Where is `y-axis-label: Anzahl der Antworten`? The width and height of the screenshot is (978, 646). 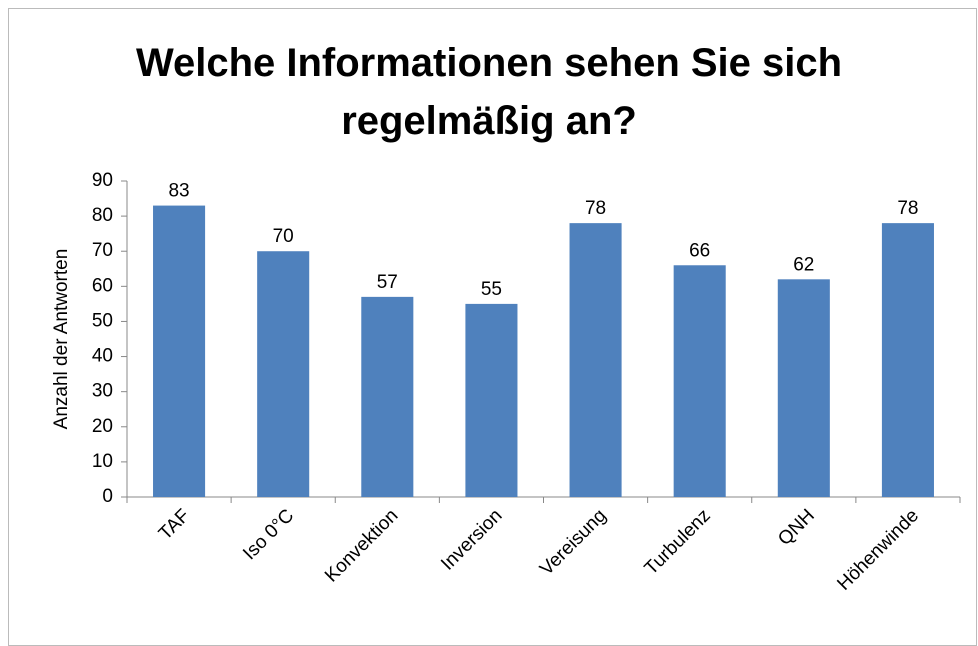
y-axis-label: Anzahl der Antworten is located at coordinates (61, 339).